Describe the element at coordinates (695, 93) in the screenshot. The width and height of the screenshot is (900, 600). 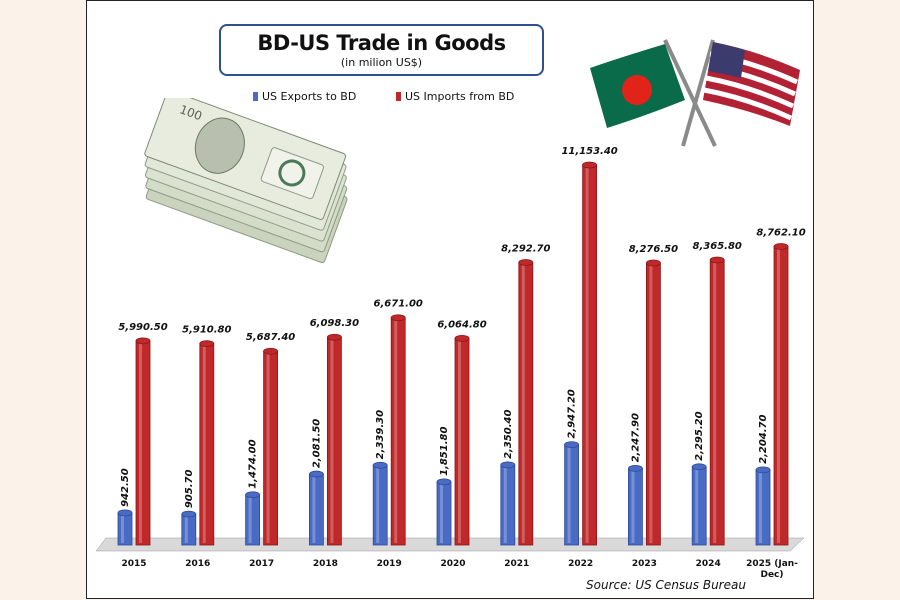
I see `flags-icon` at that location.